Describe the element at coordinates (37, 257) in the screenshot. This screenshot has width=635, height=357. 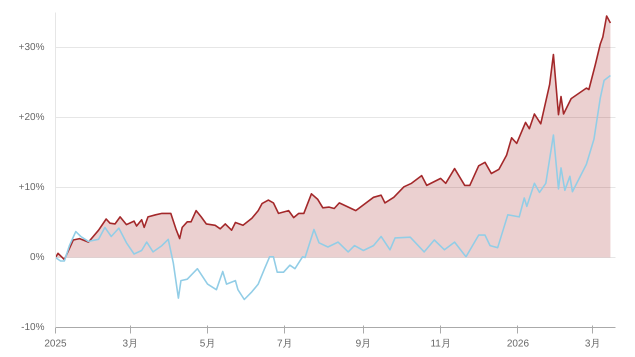
I see `y-tick-label: 0%` at that location.